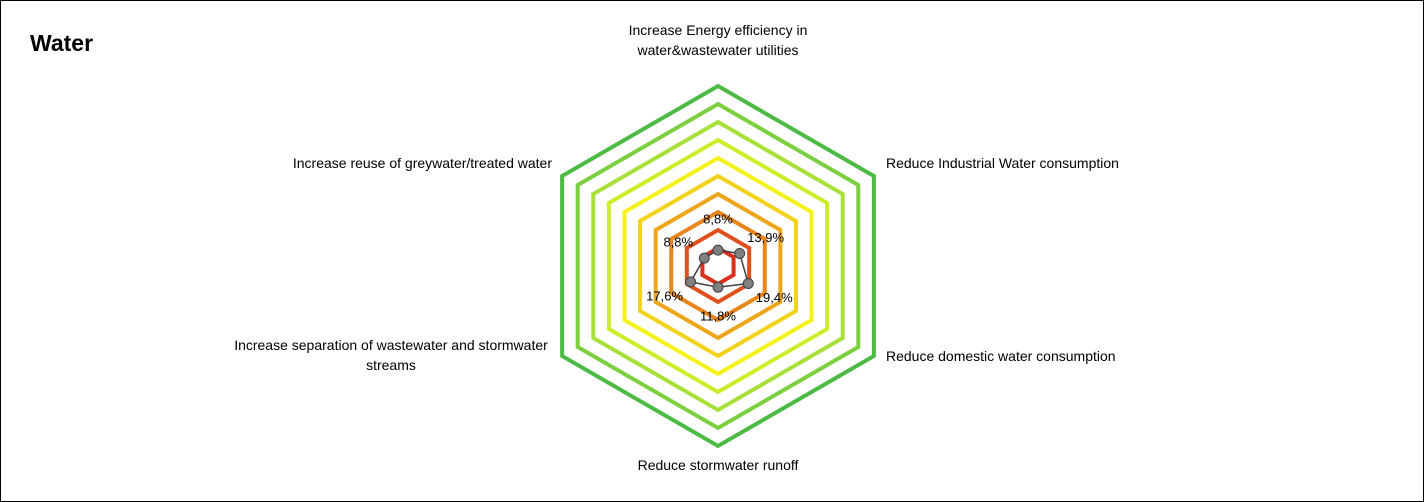 The width and height of the screenshot is (1424, 502). What do you see at coordinates (664, 295) in the screenshot?
I see `data-label: 17,6%` at bounding box center [664, 295].